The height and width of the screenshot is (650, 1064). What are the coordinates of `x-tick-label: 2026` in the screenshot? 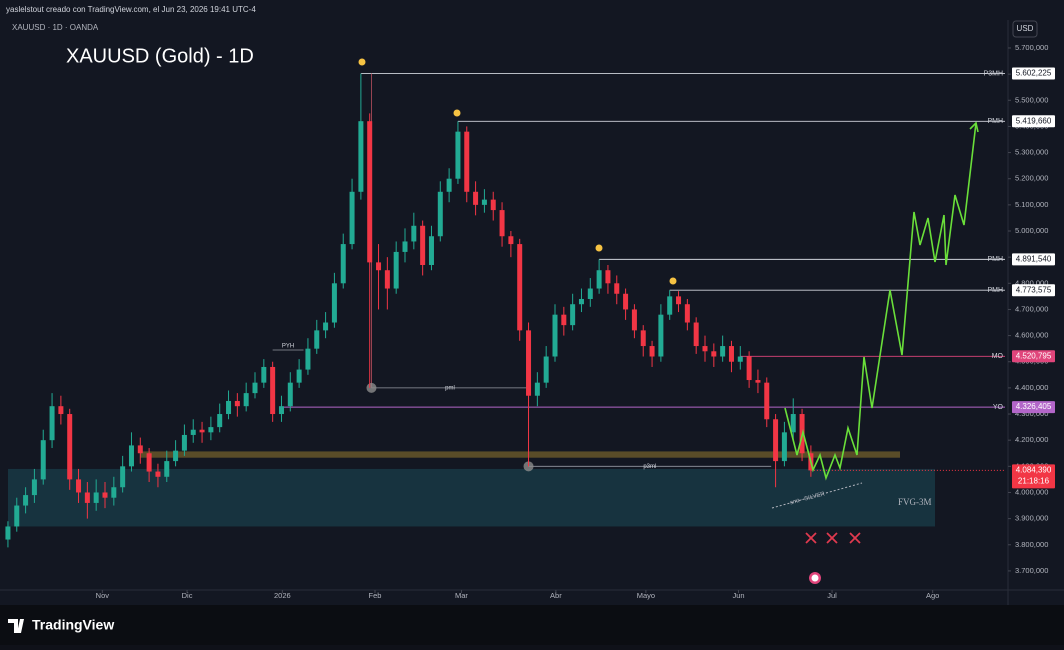 It's located at (282, 595).